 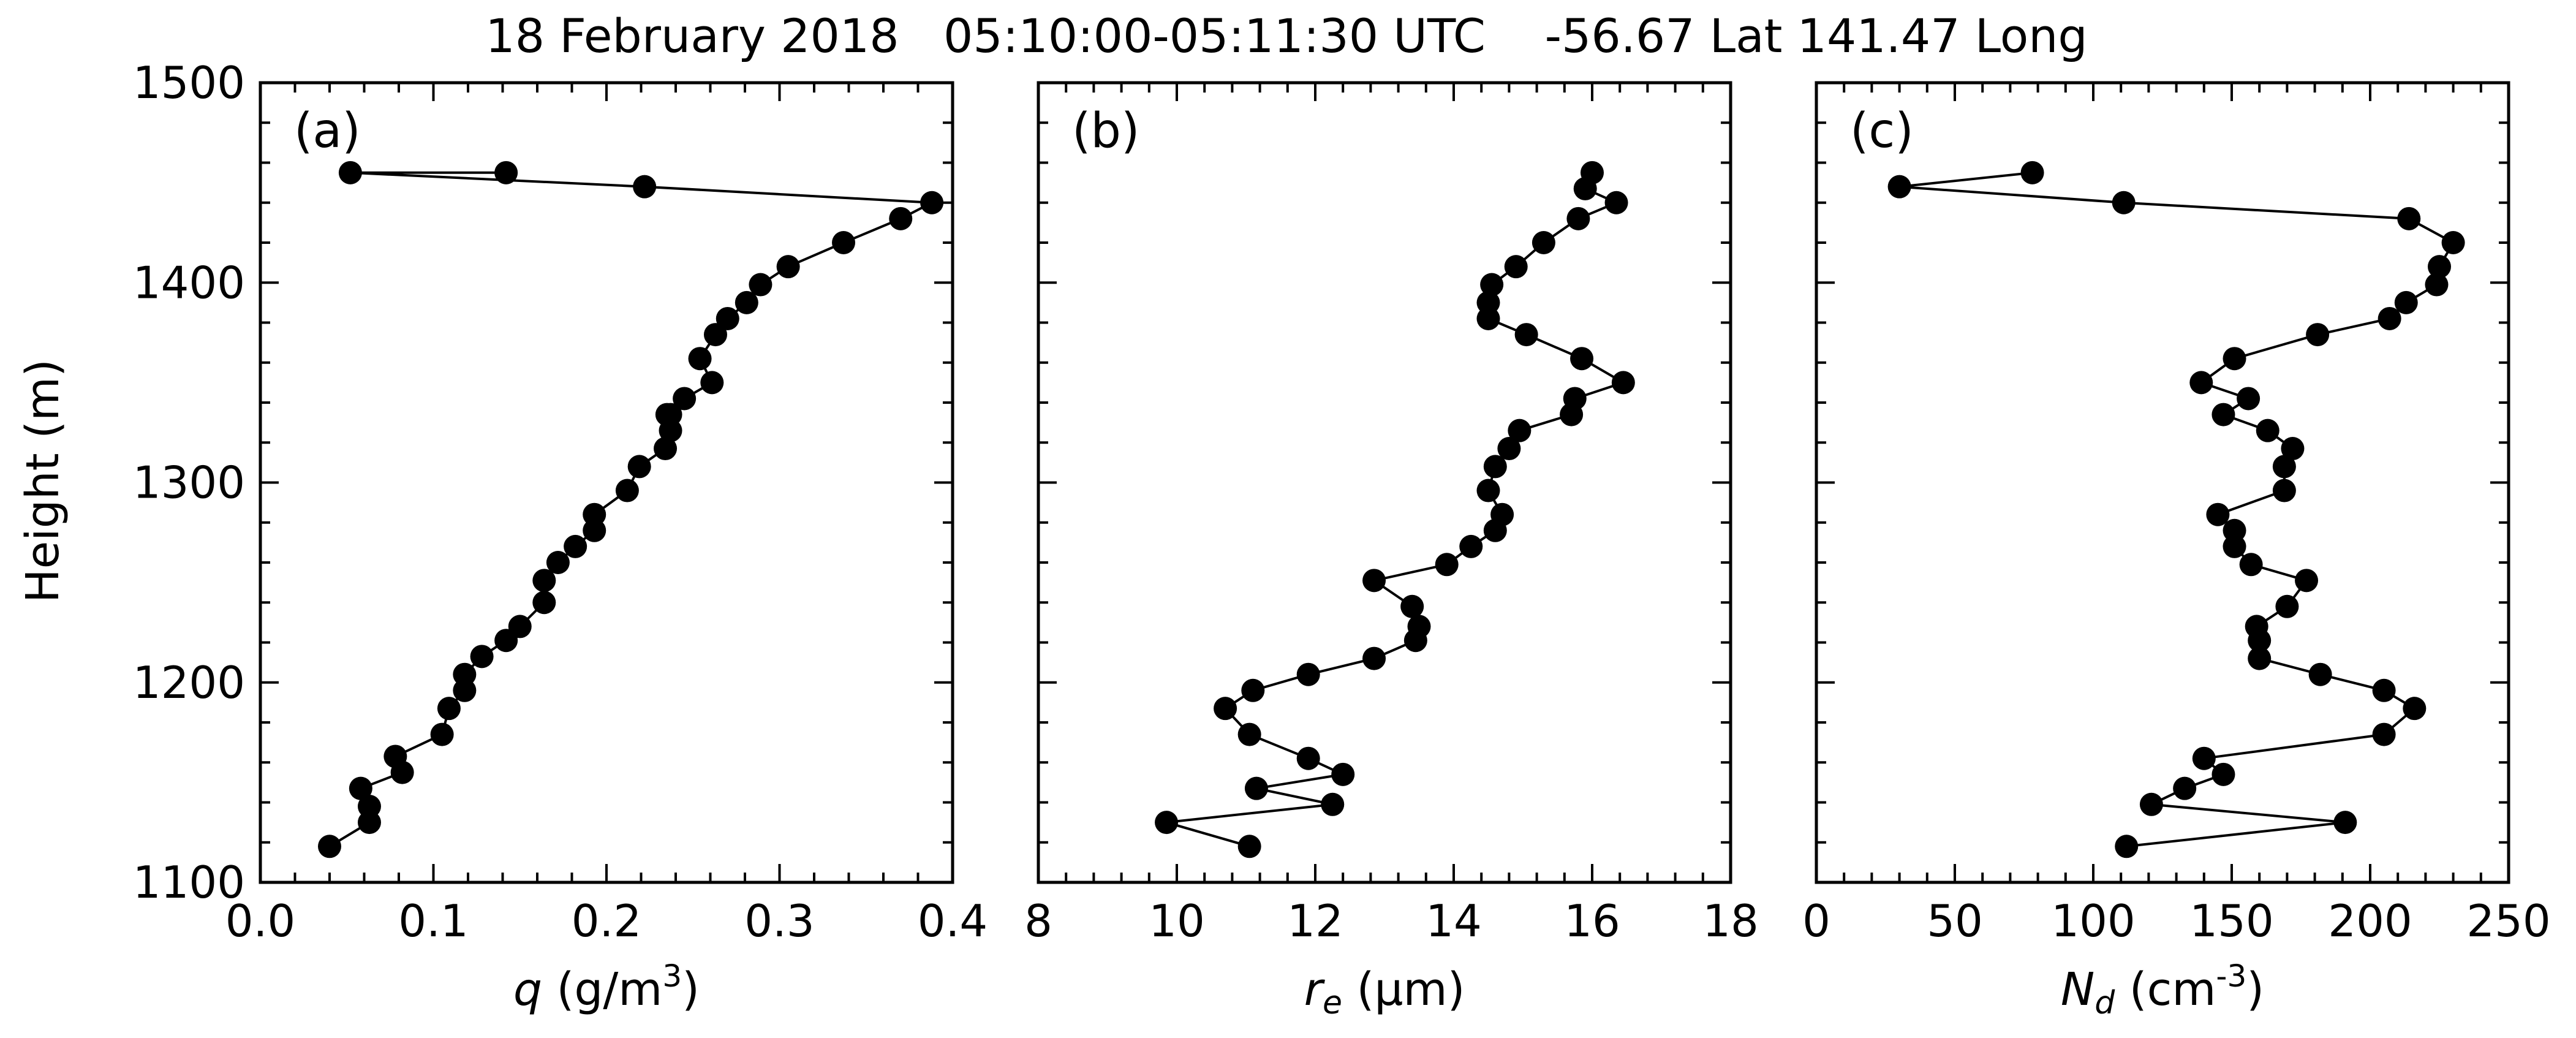 I want to click on x-axis-label: re (μm), so click(x=1384, y=992).